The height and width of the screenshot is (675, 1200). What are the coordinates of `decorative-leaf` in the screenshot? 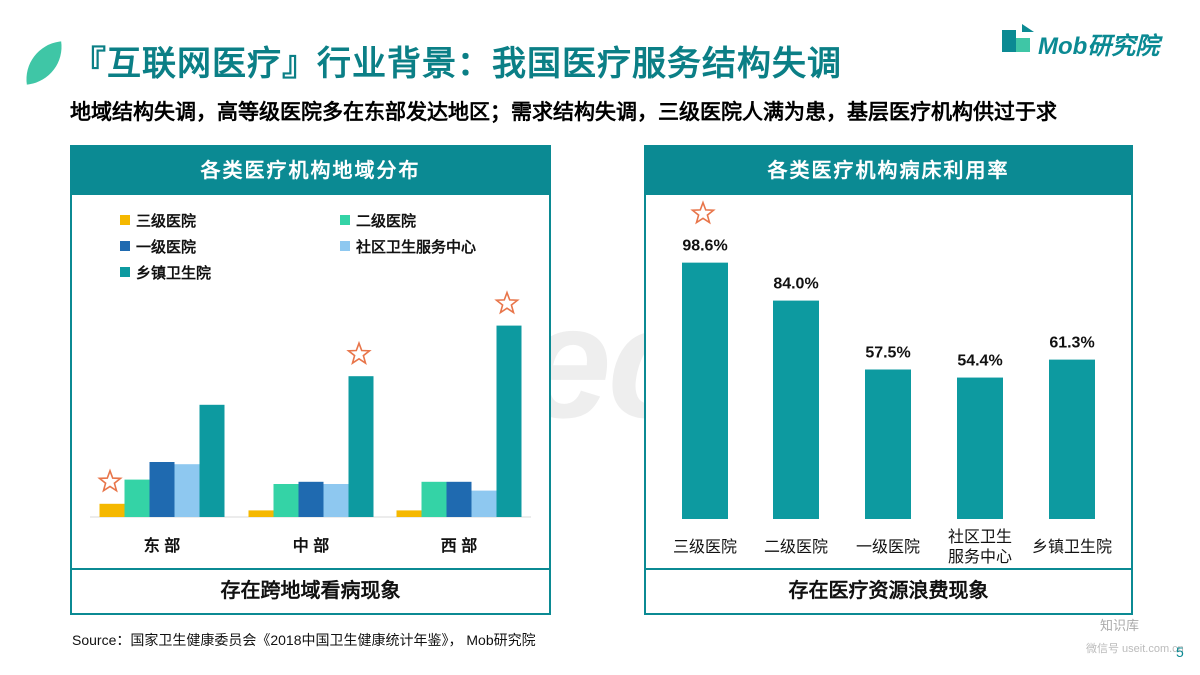 It's located at (44, 63).